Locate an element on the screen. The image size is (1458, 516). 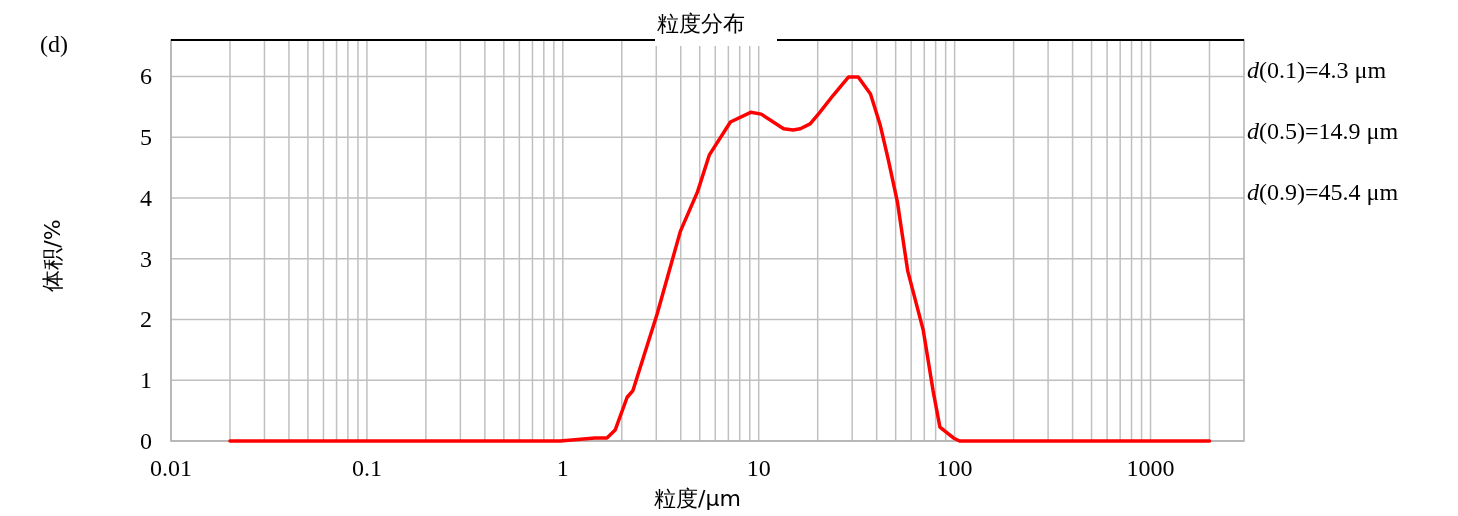
x-axis-title: 粒度/μm is located at coordinates (697, 498).